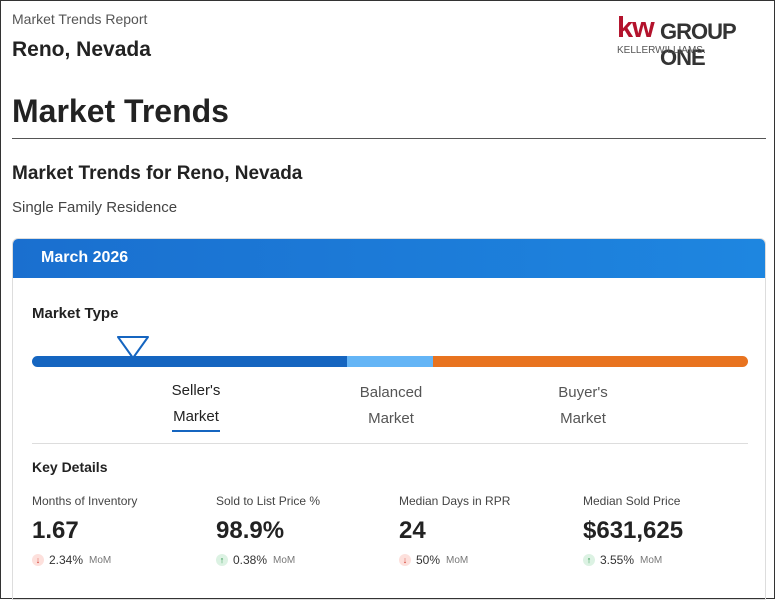 Image resolution: width=777 pixels, height=601 pixels. What do you see at coordinates (250, 530) in the screenshot?
I see `metric-value: 98.9%` at bounding box center [250, 530].